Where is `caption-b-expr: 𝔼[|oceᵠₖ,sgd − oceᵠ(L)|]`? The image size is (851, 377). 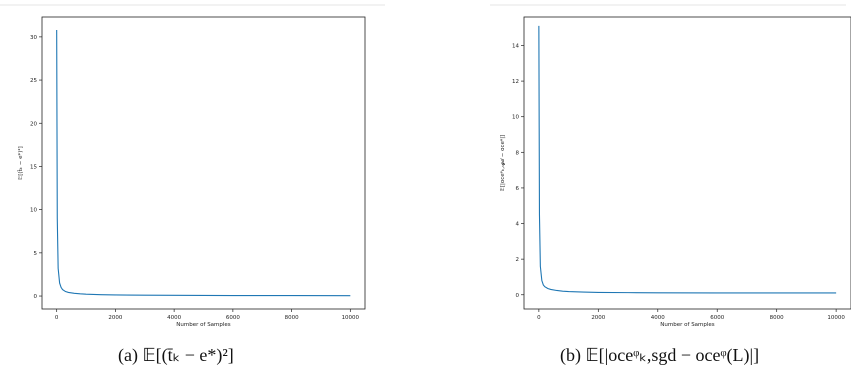 caption-b-expr: 𝔼[|oceᵠₖ,sgd − oceᵠ(L)|] is located at coordinates (672, 355).